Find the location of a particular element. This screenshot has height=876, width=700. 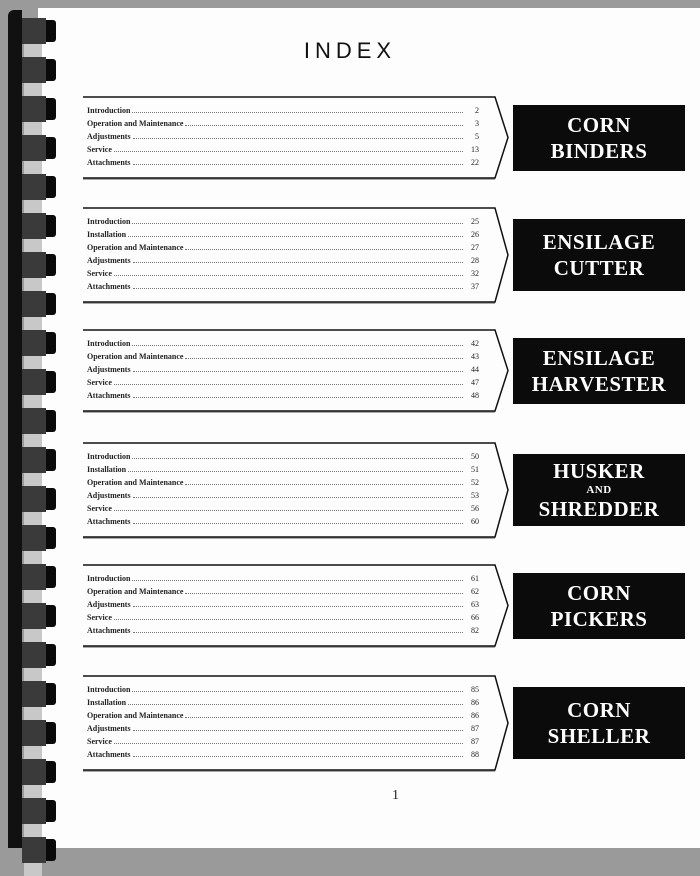

section-banner: CORN PICKERS is located at coordinates (599, 605).